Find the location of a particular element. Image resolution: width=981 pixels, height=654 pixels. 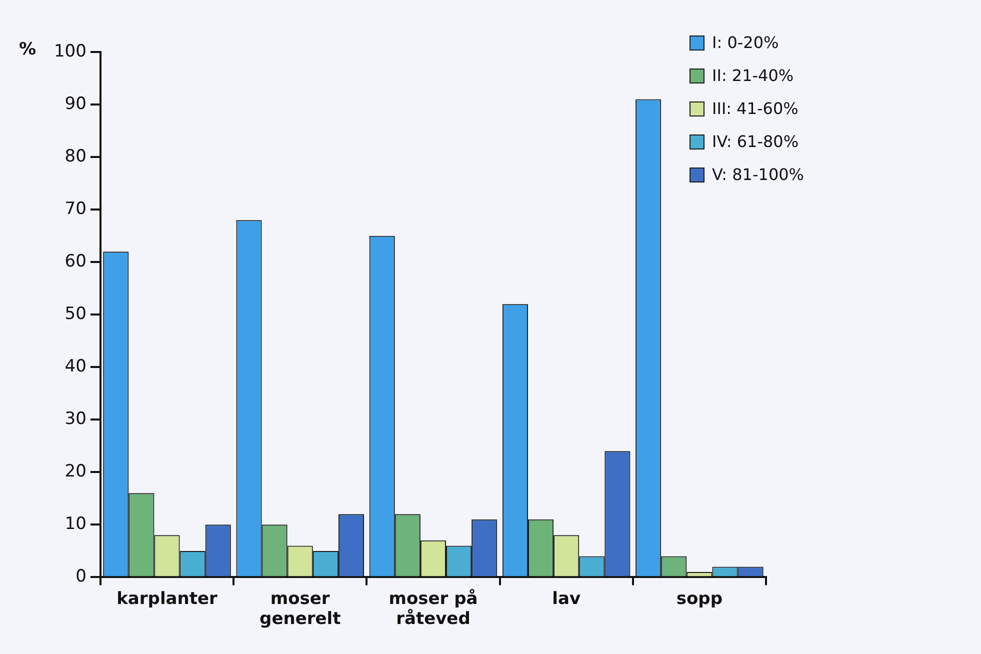

legend-label: V: 81-100% is located at coordinates (758, 174).